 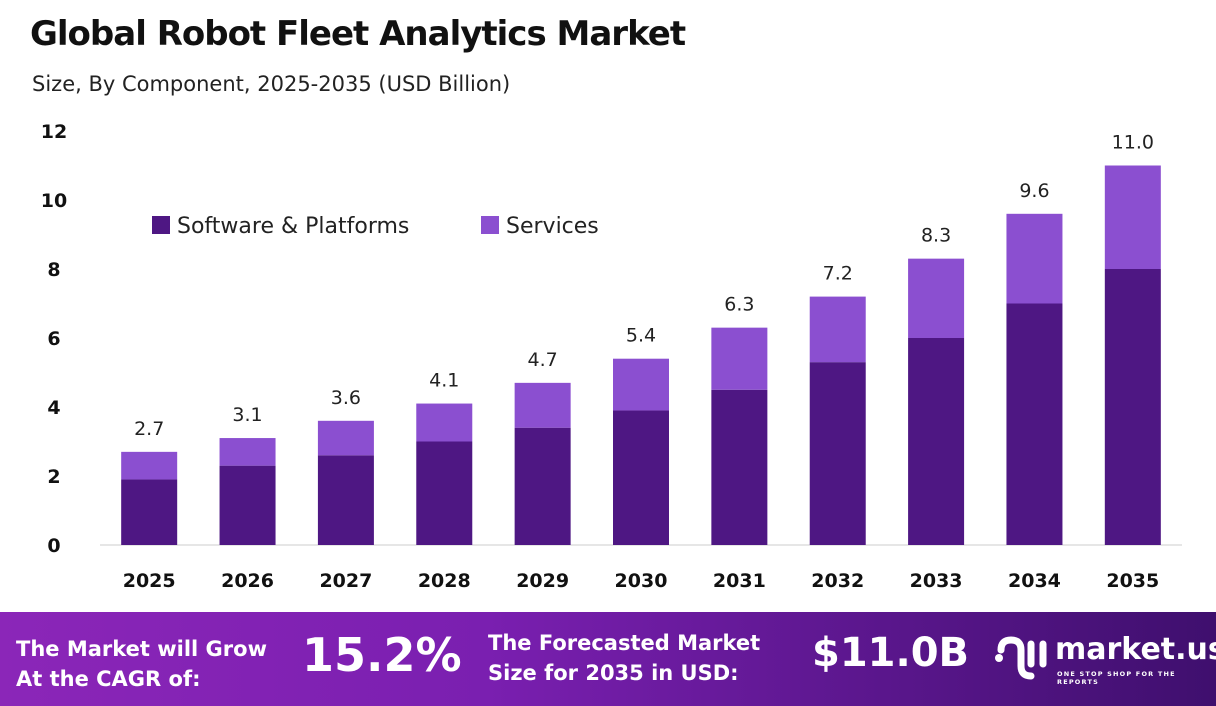 What do you see at coordinates (613, 673) in the screenshot?
I see `forecast-label-line2: Size for 2035 in USD:` at bounding box center [613, 673].